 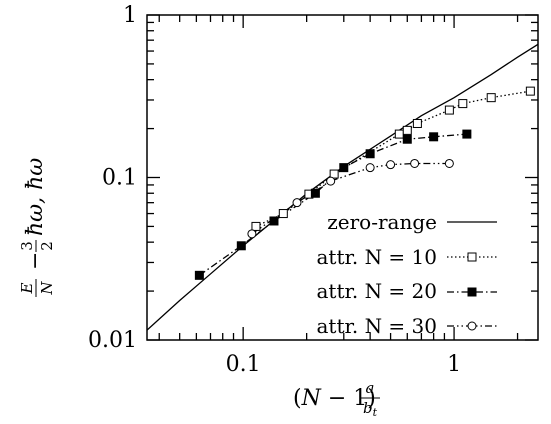 What do you see at coordinates (377, 257) in the screenshot?
I see `legend-label-n10: attr. N = 10` at bounding box center [377, 257].